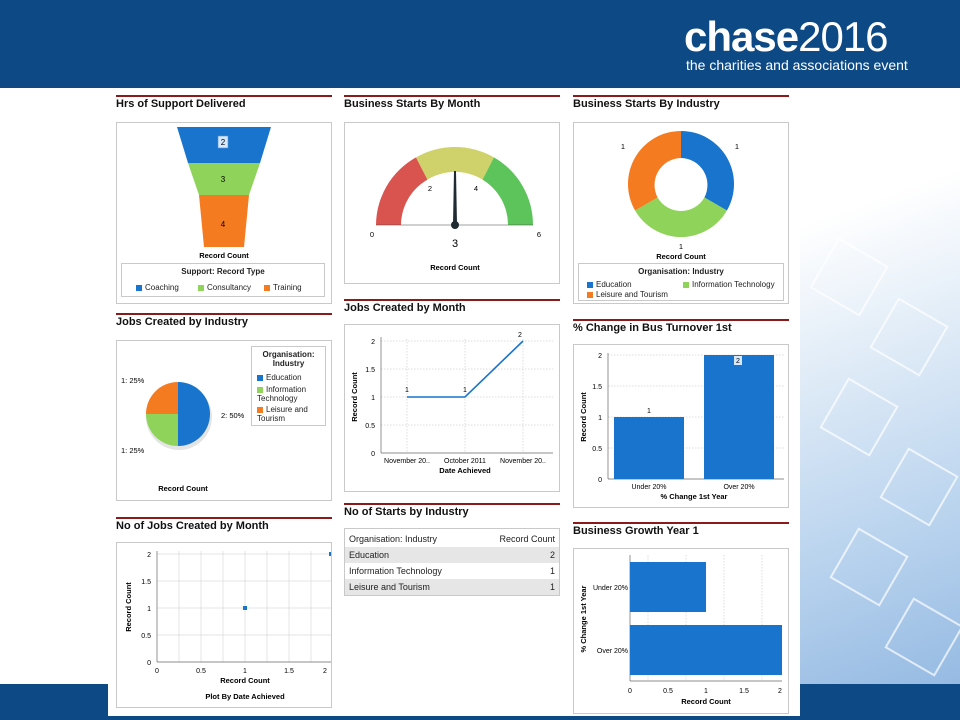 This screenshot has height=720, width=960. Describe the element at coordinates (283, 287) in the screenshot. I see `legend-item-training: Training` at that location.